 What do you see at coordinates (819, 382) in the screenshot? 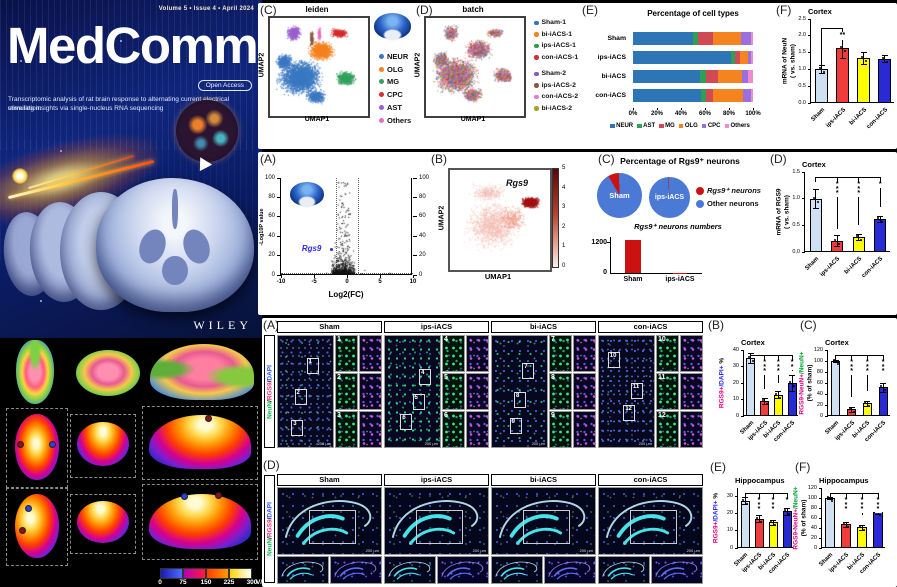
I see `y-tick-label: 60` at bounding box center [819, 382].